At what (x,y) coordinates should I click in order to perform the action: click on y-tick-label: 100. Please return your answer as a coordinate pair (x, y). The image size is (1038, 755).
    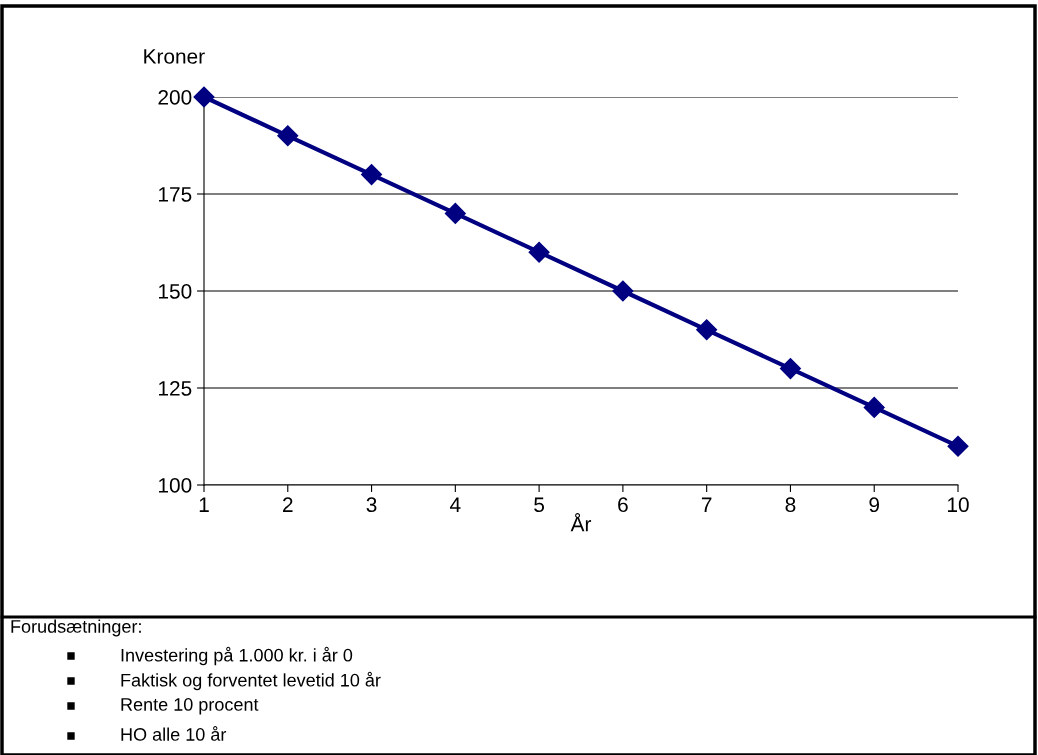
    Looking at the image, I should click on (175, 485).